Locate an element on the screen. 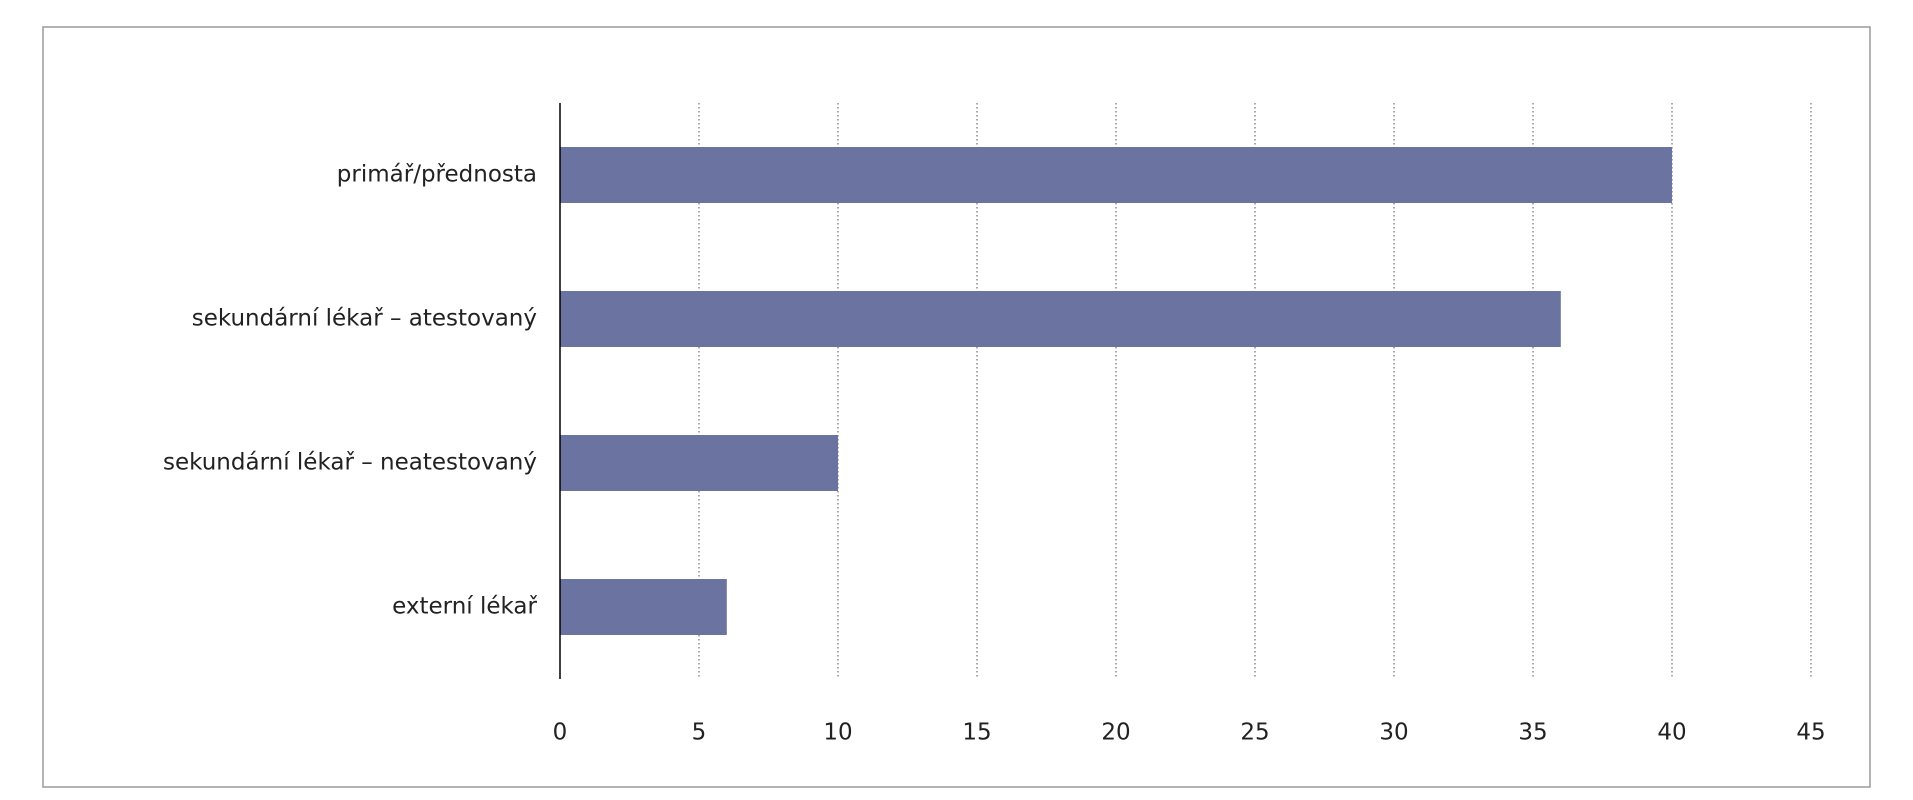  y-tick-label: sekundární lékař – atestovaný is located at coordinates (364, 319).